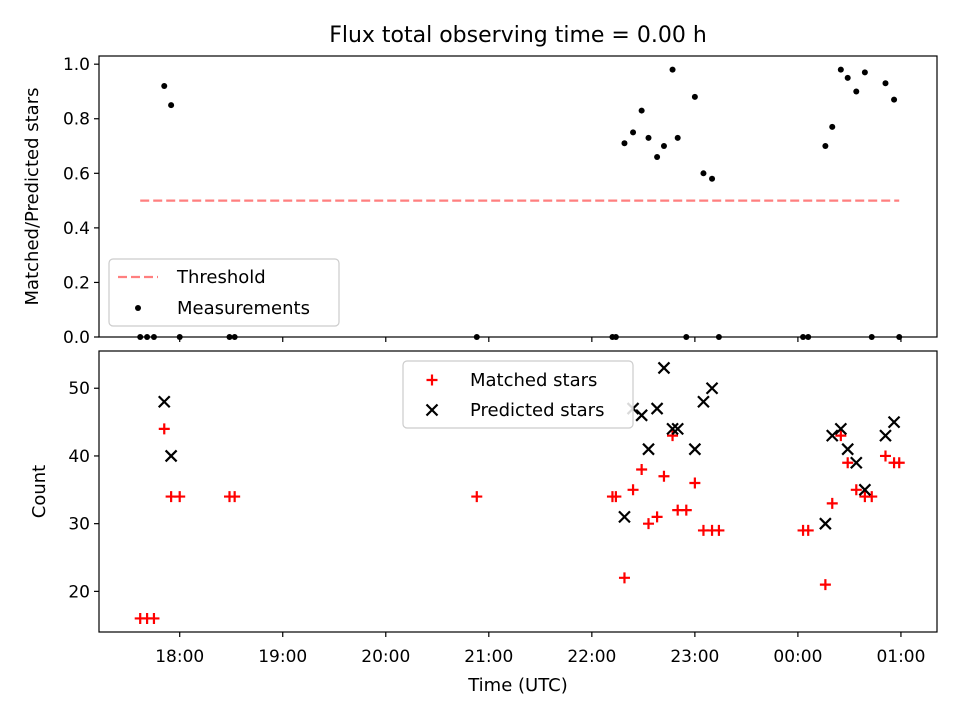  Describe the element at coordinates (76, 229) in the screenshot. I see `y-tick-label: 0.4` at that location.